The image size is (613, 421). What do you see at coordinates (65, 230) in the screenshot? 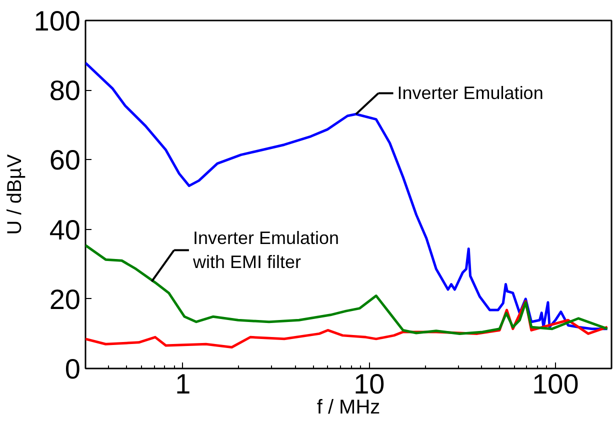
I see `y-tick-label: 40` at bounding box center [65, 230].